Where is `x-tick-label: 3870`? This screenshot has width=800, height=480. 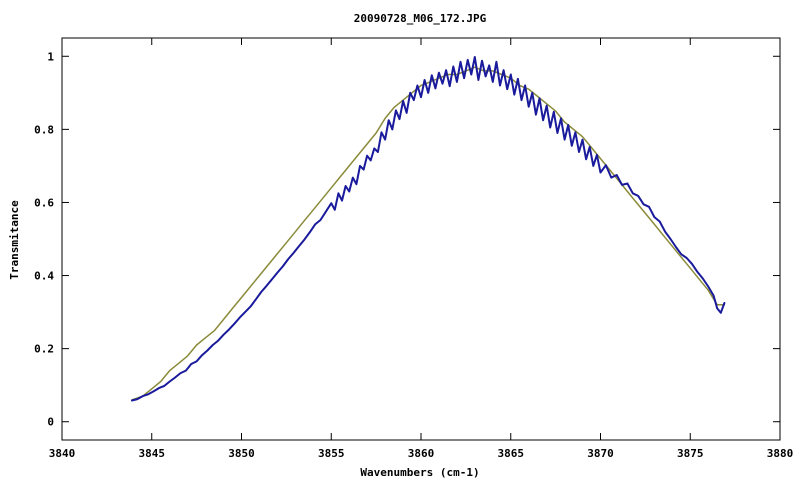
x-tick-label: 3870 is located at coordinates (600, 453).